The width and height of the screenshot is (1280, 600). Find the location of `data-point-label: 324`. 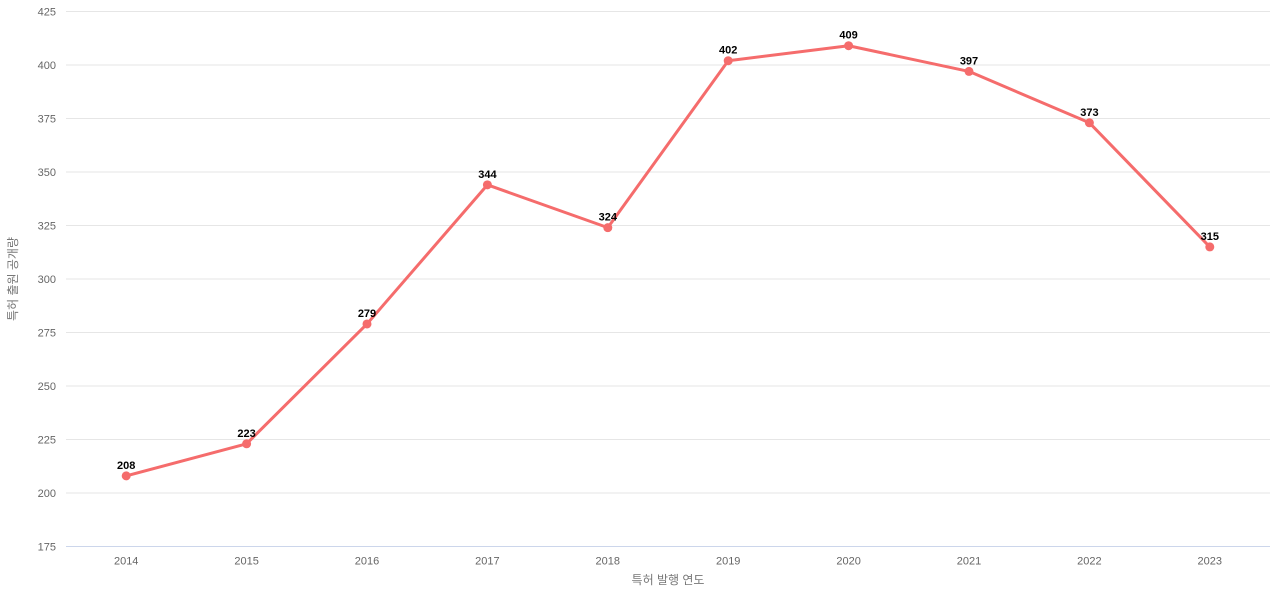

data-point-label: 324 is located at coordinates (608, 218).